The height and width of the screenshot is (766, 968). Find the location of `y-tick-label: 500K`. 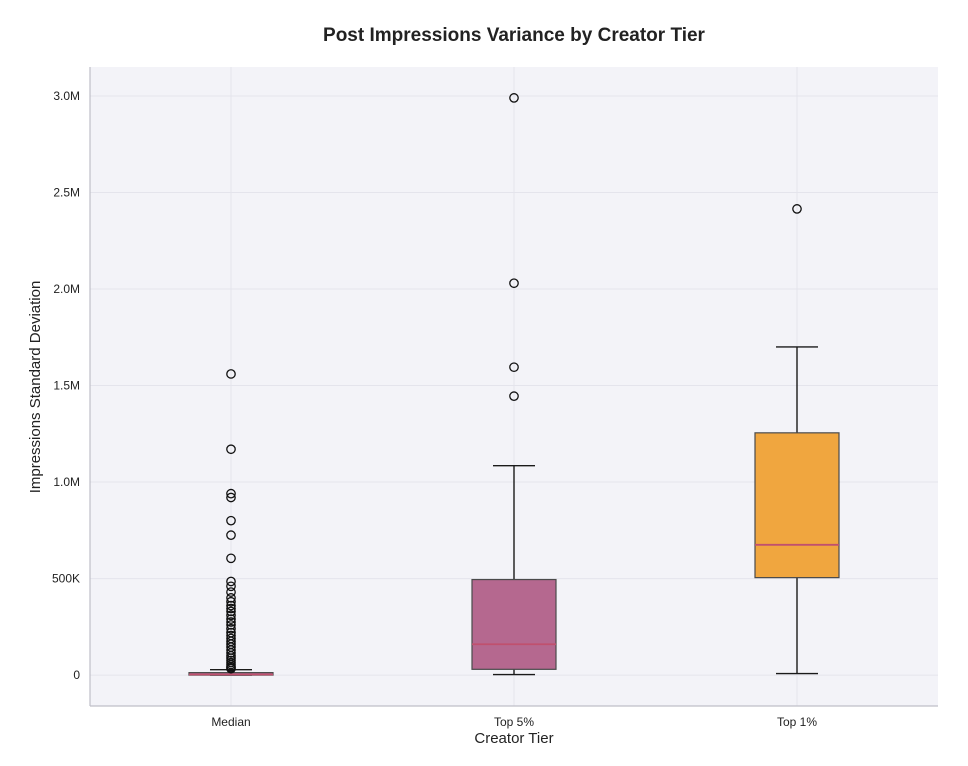

y-tick-label: 500K is located at coordinates (66, 579).